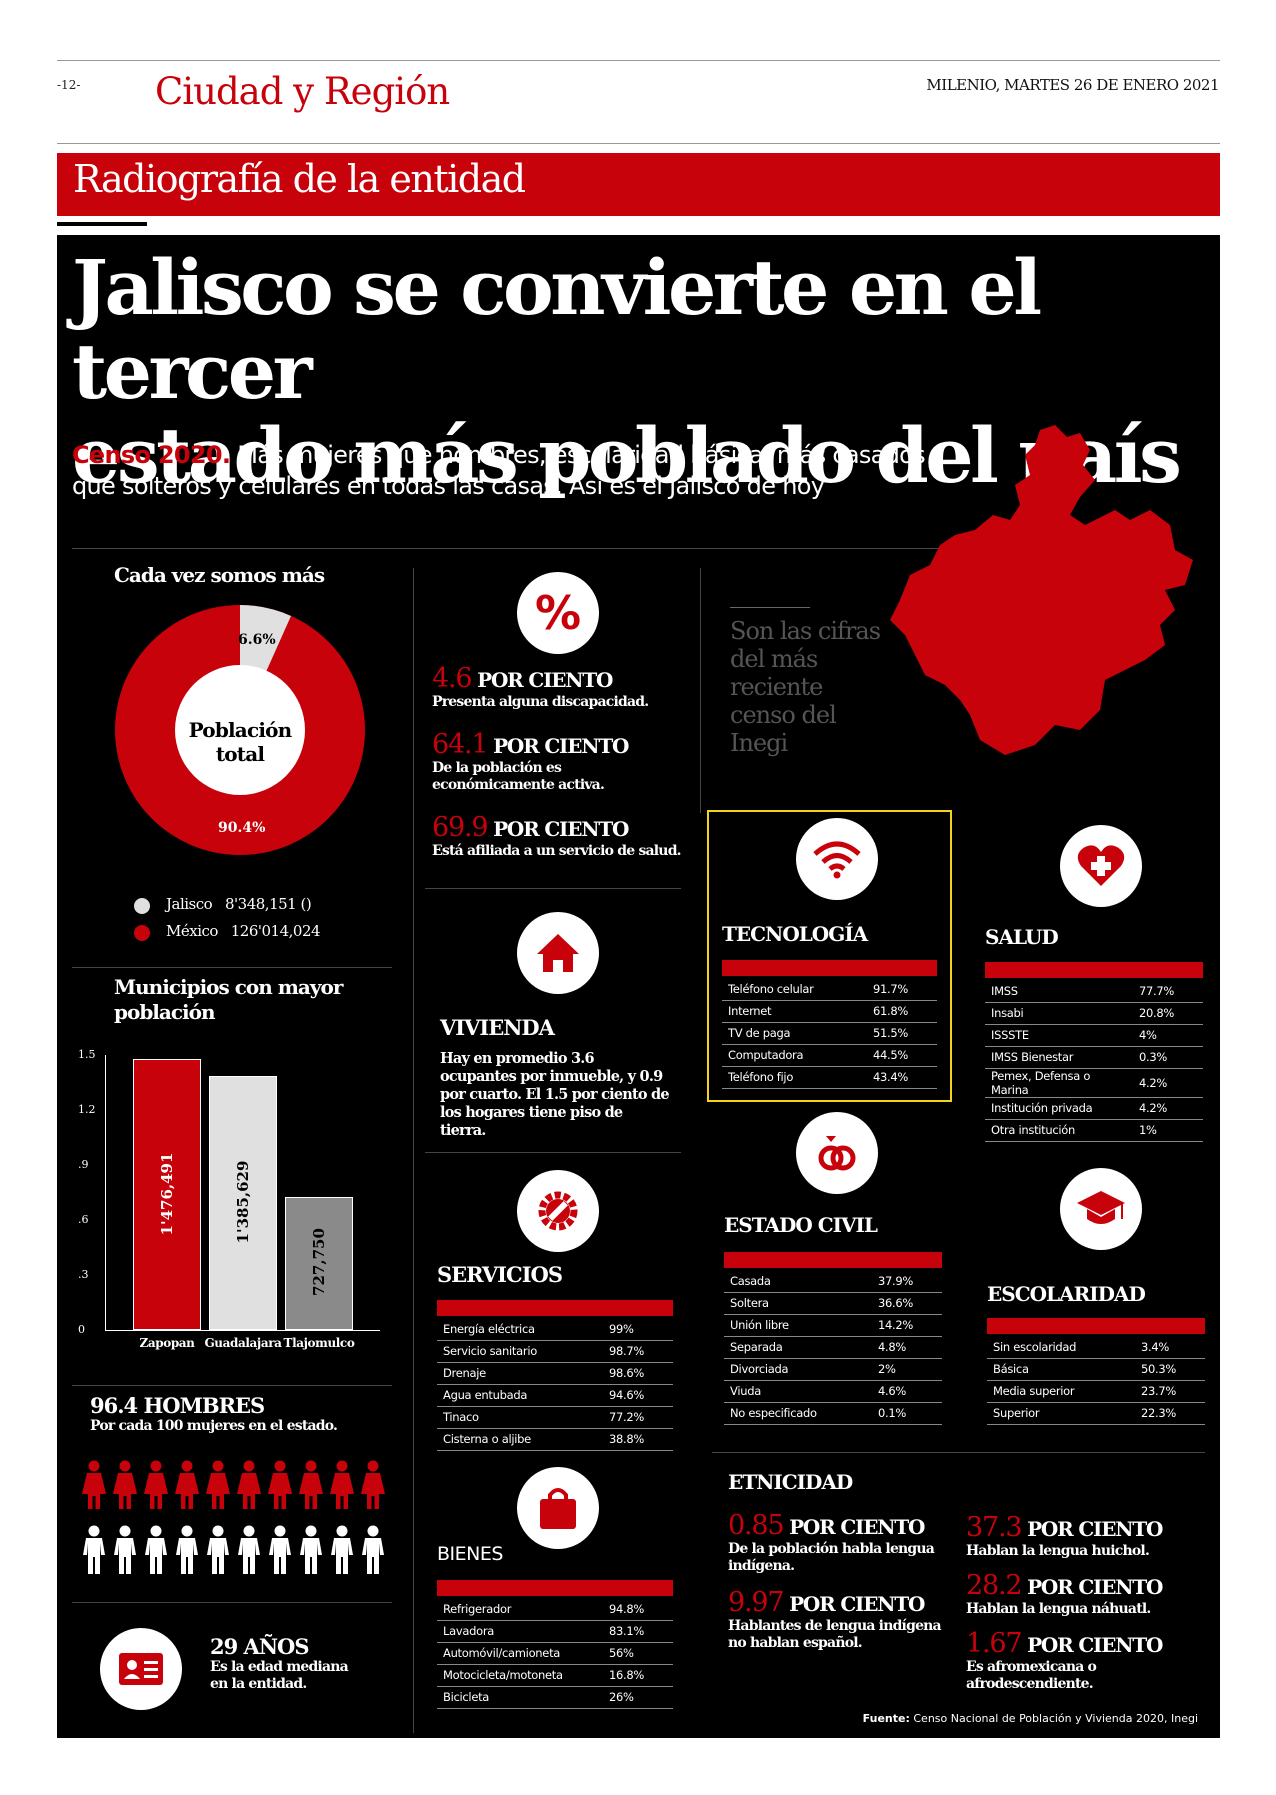  What do you see at coordinates (520, 1609) in the screenshot?
I see `row-label: Refrigerador` at bounding box center [520, 1609].